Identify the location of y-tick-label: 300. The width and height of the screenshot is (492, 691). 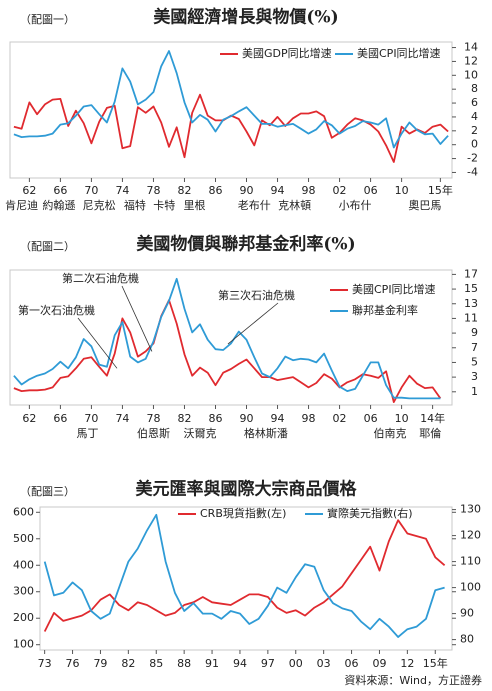
(23, 591).